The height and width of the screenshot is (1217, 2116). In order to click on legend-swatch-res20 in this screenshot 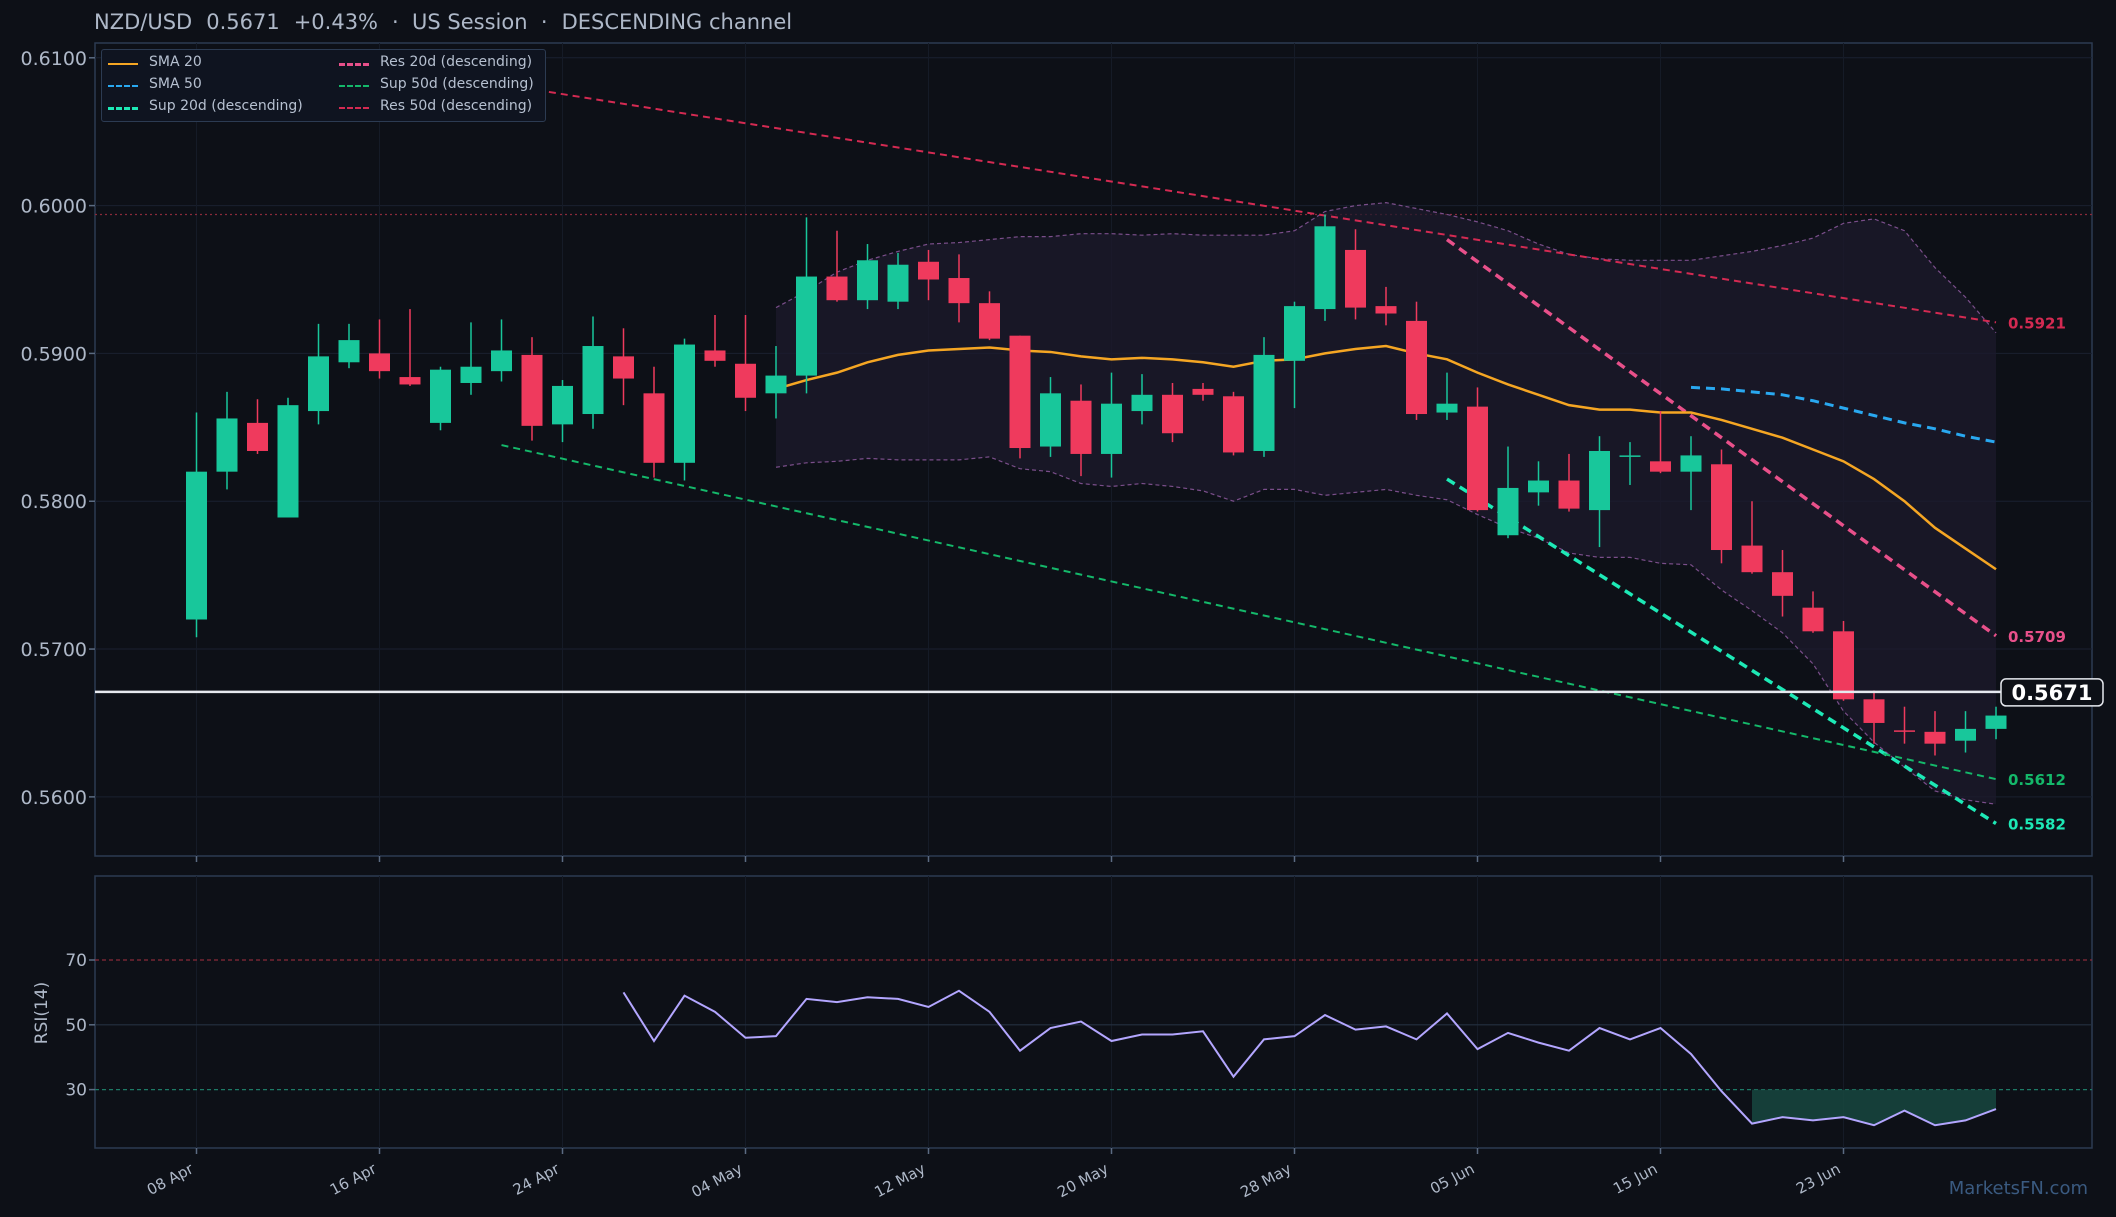, I will do `click(354, 64)`.